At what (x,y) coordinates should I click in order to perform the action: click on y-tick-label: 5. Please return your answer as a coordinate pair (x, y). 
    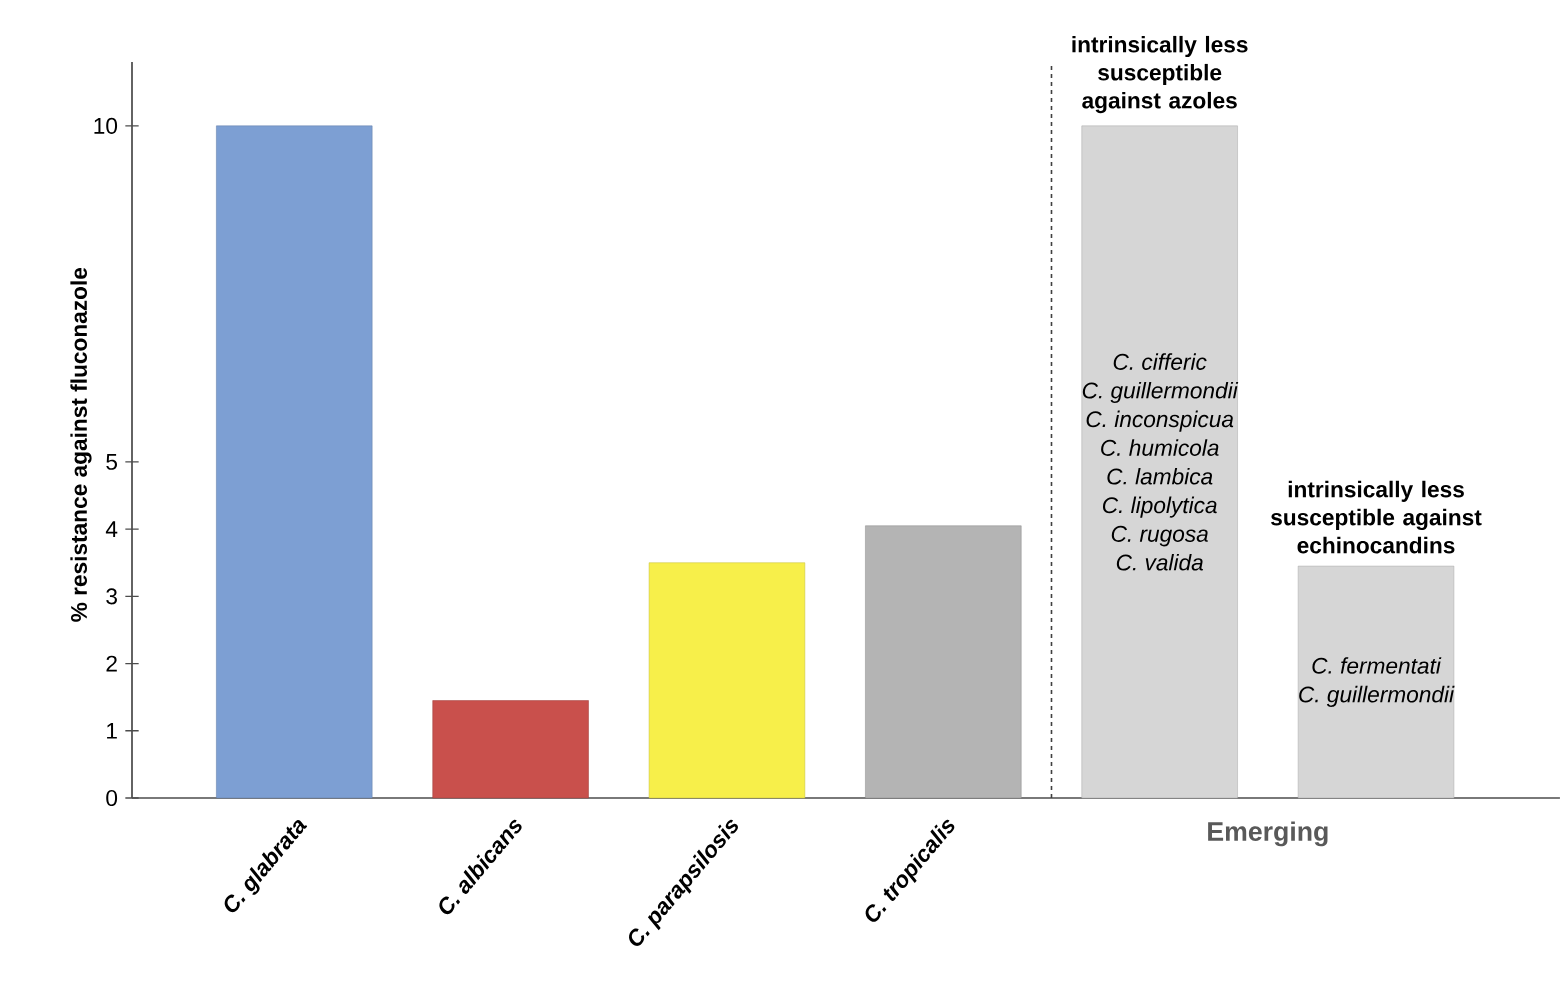
    Looking at the image, I should click on (111, 462).